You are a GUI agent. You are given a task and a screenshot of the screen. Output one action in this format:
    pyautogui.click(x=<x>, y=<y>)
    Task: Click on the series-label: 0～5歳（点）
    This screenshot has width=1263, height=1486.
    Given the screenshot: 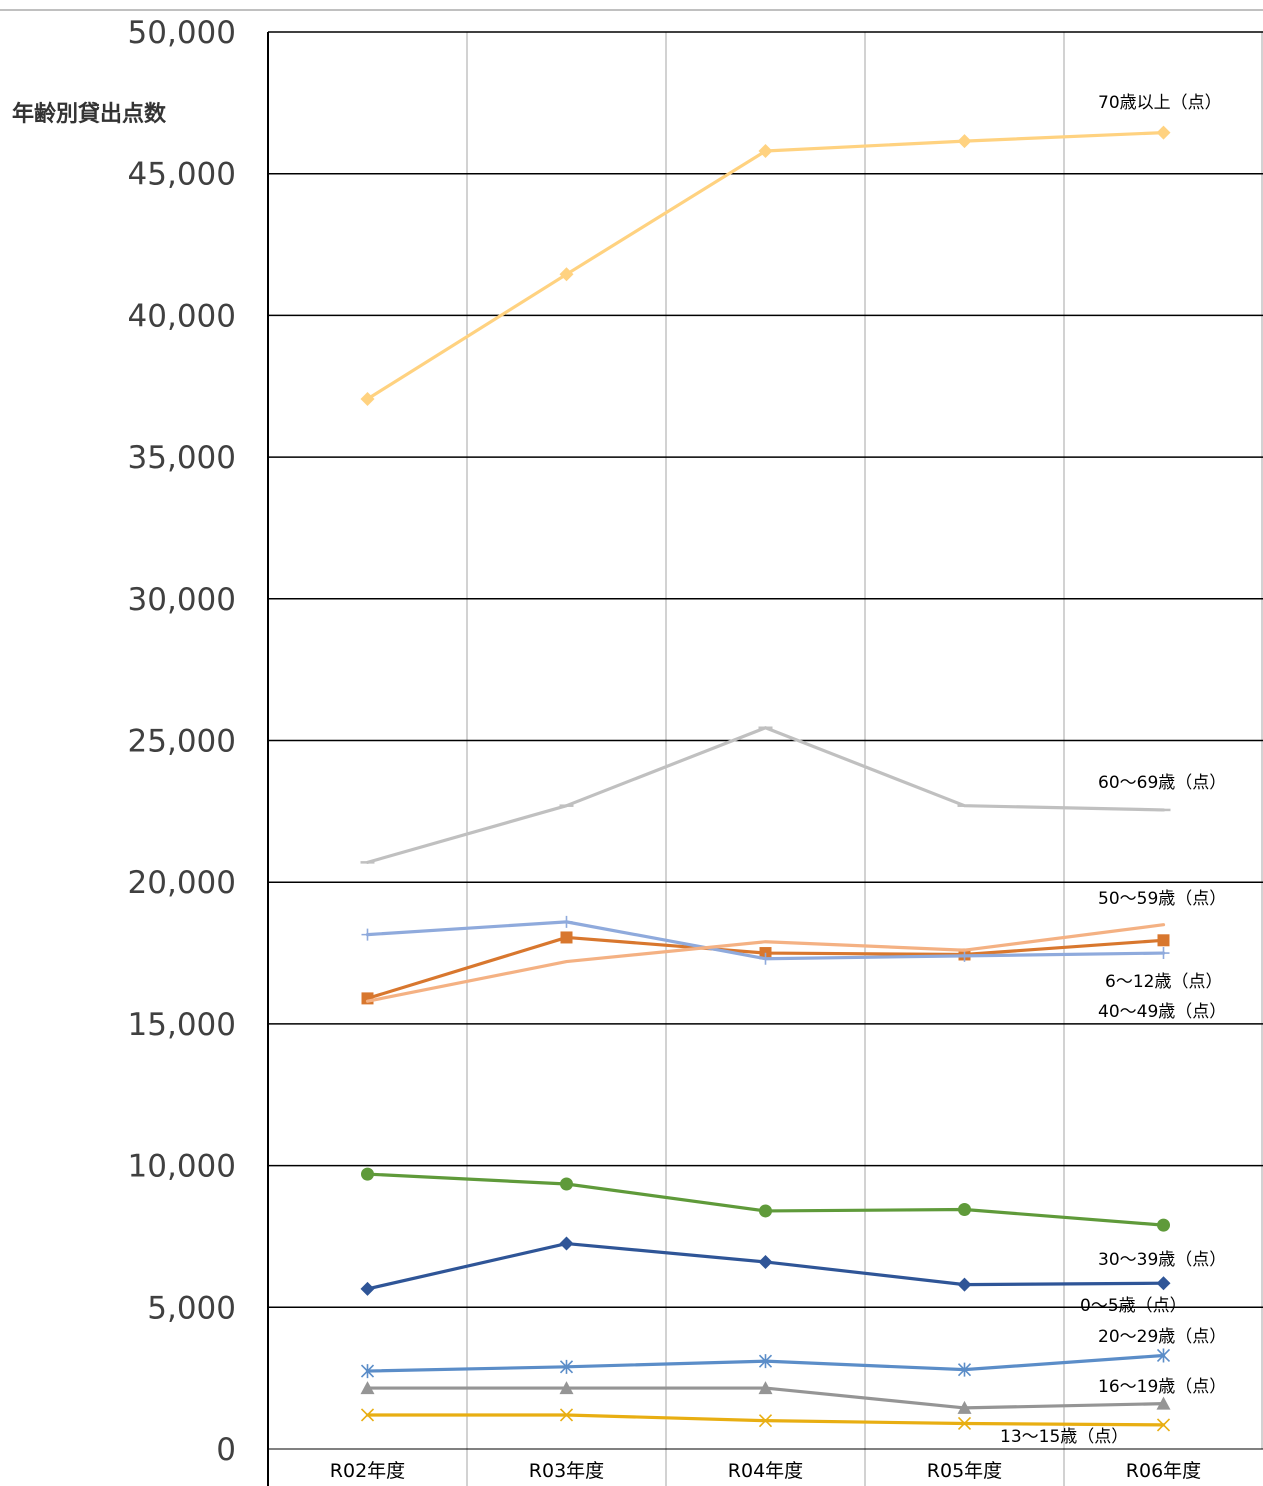 What is the action you would take?
    pyautogui.click(x=1133, y=1306)
    